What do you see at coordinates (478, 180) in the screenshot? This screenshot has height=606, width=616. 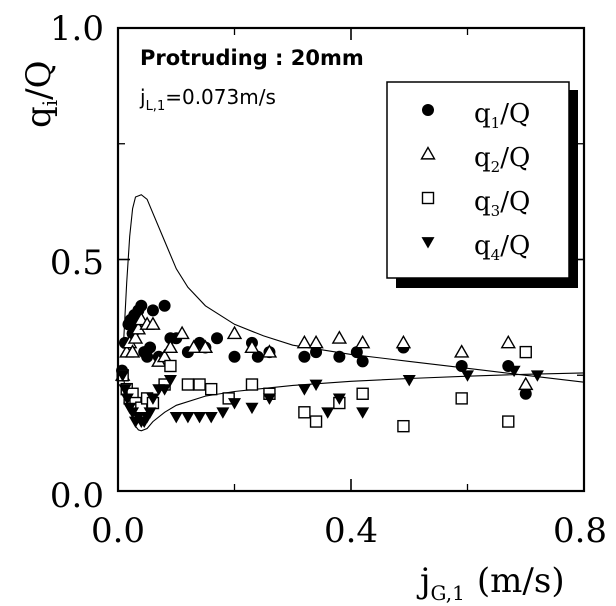 I see `legend-box` at bounding box center [478, 180].